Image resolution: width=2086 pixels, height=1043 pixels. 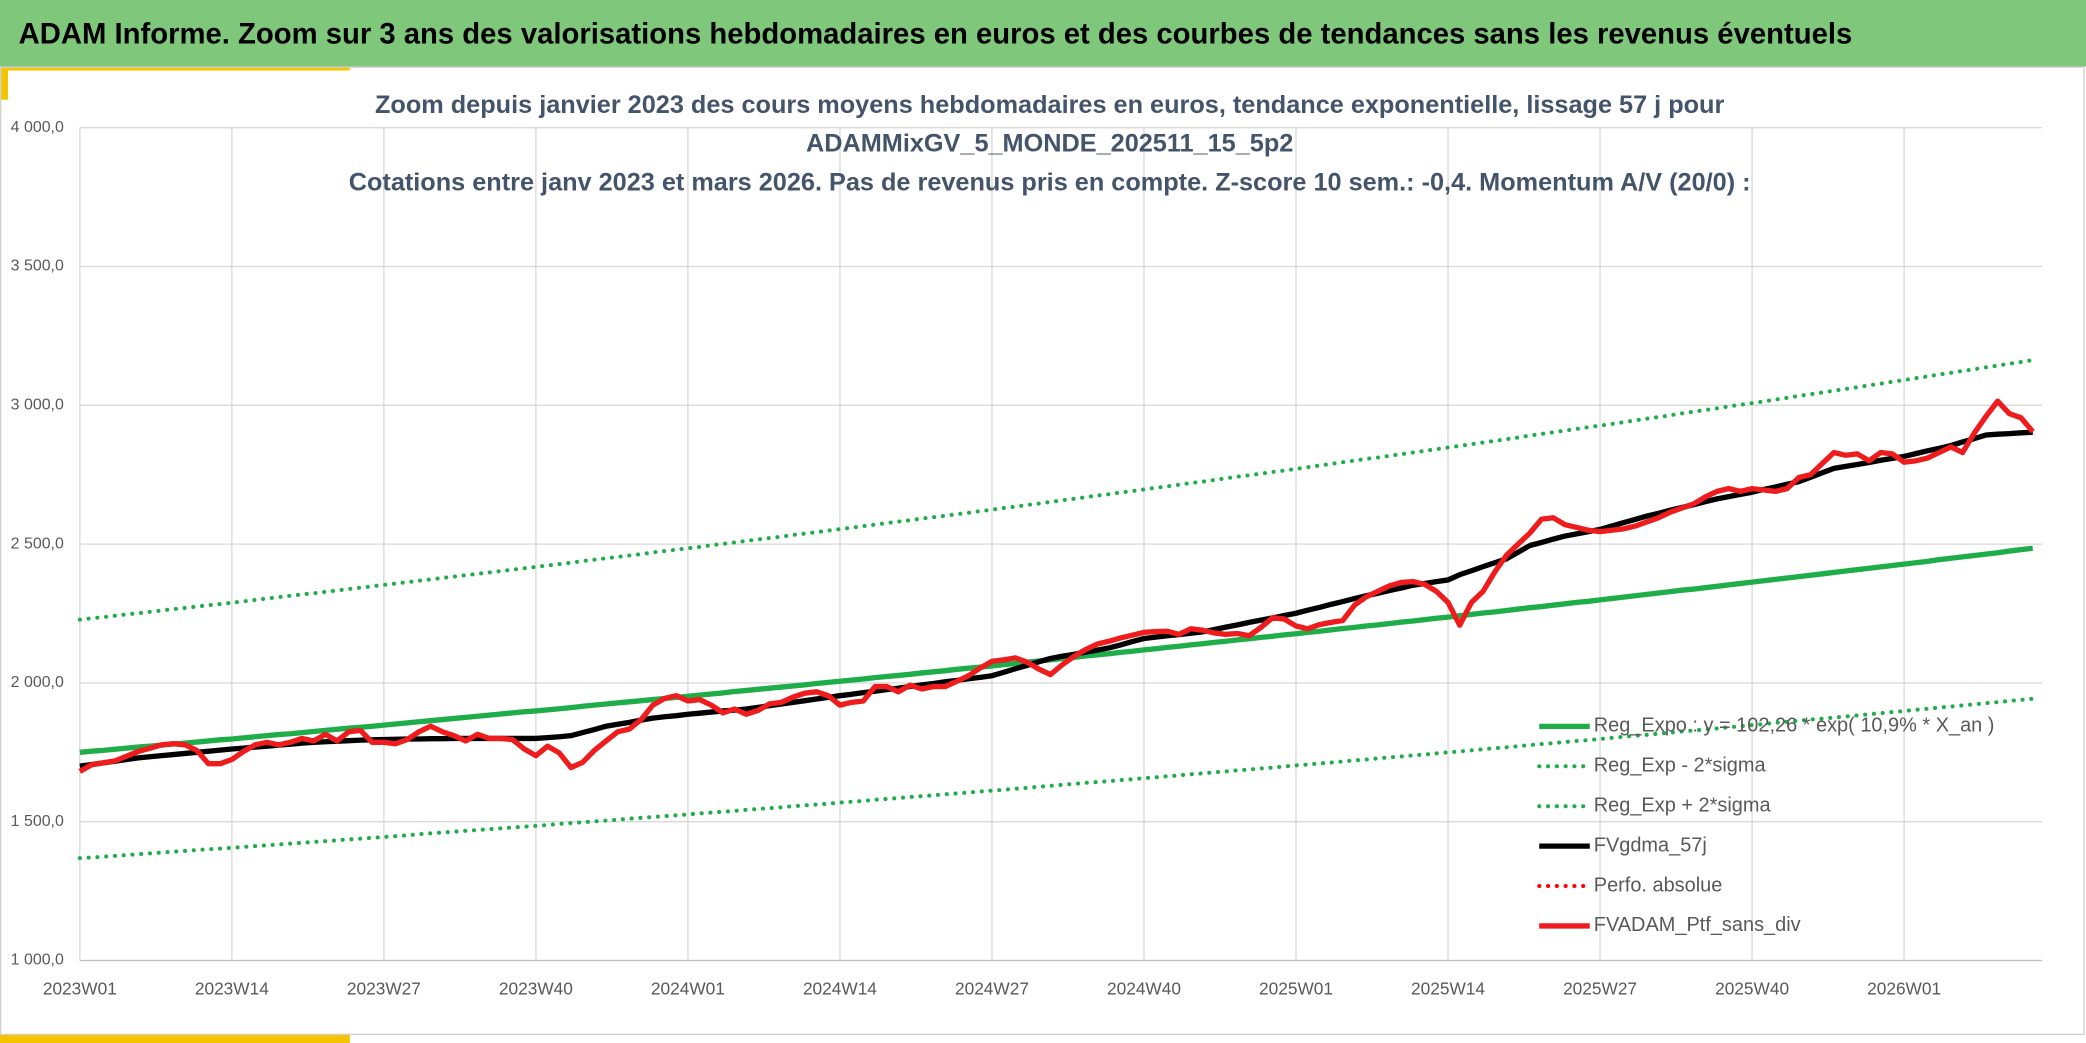 What do you see at coordinates (1600, 988) in the screenshot?
I see `x-tick-label: 2025W27` at bounding box center [1600, 988].